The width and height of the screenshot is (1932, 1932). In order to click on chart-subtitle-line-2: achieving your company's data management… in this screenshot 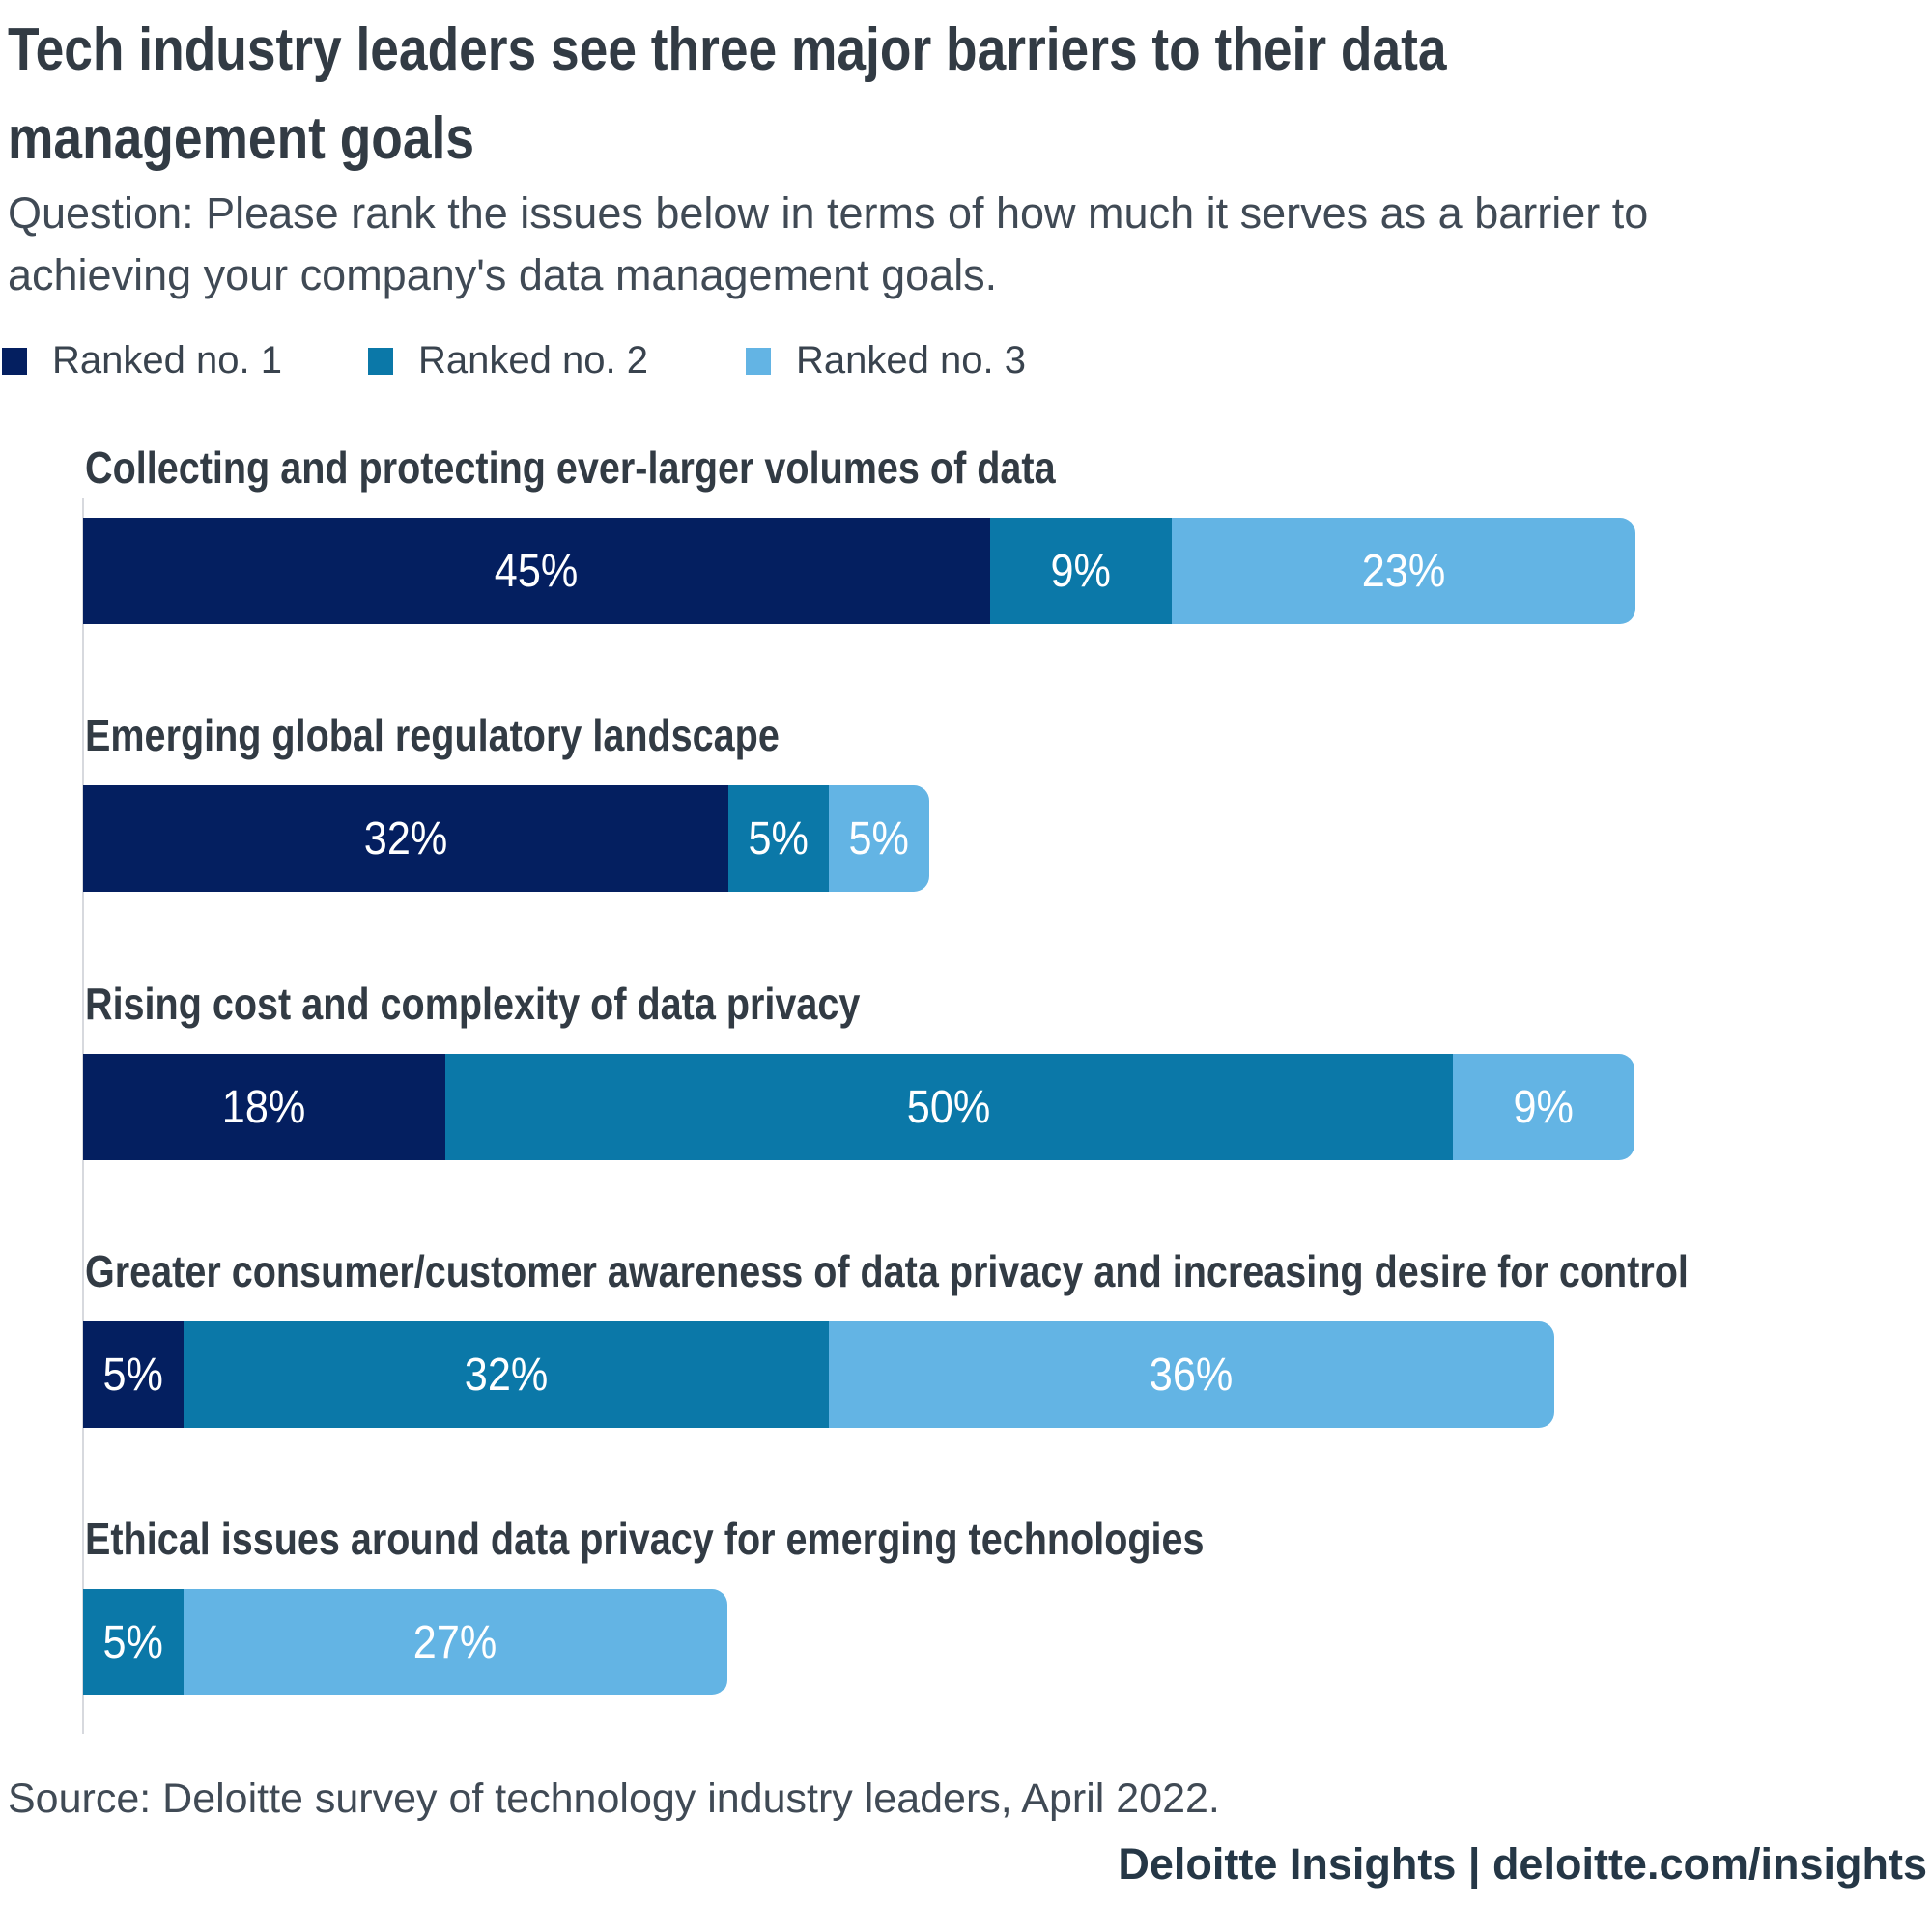, I will do `click(503, 274)`.